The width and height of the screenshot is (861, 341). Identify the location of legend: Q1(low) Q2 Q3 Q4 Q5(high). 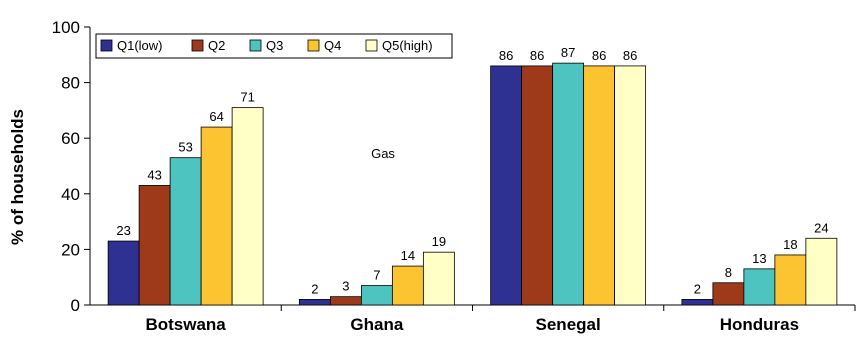
(274, 46).